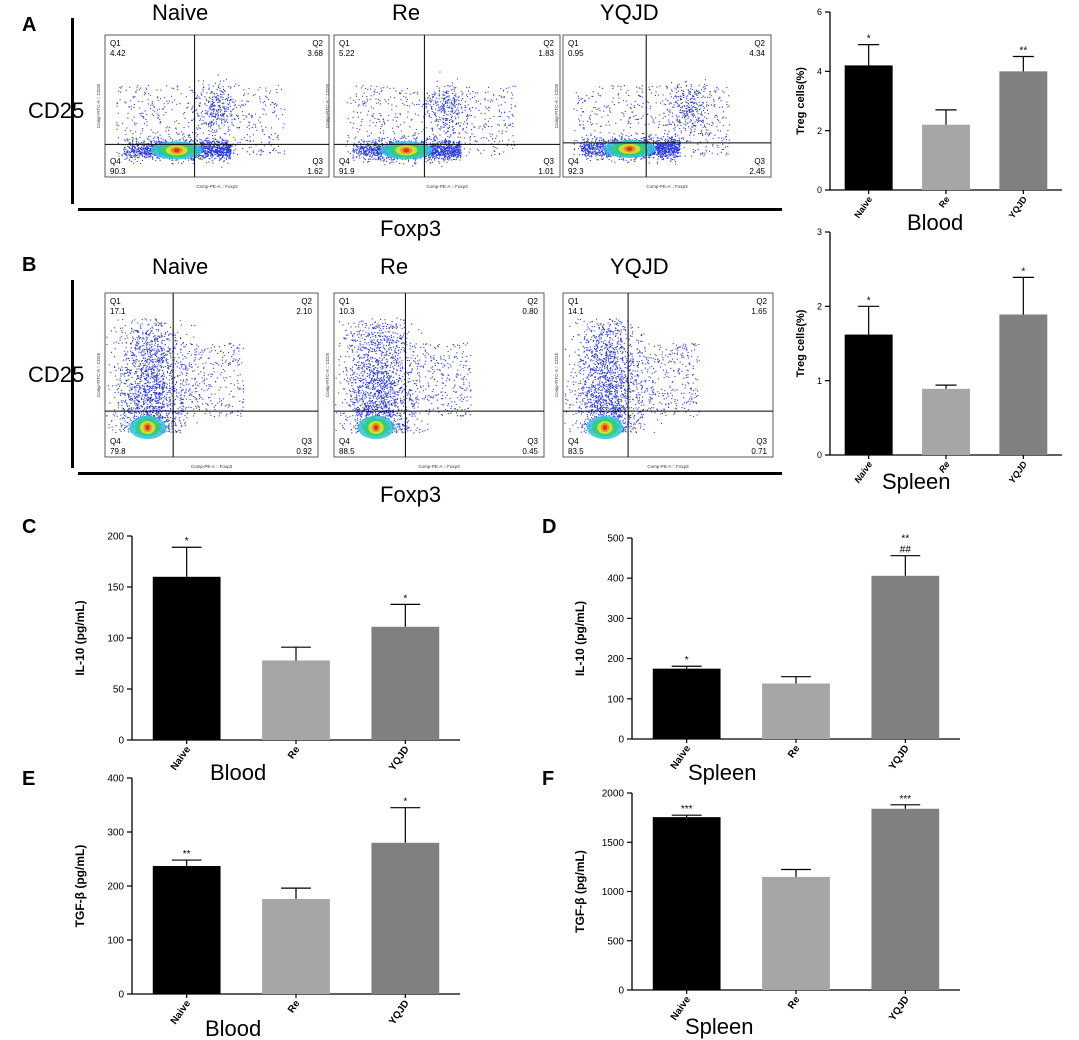 This screenshot has height=1040, width=1079. I want to click on density-hotspot, so click(406, 150).